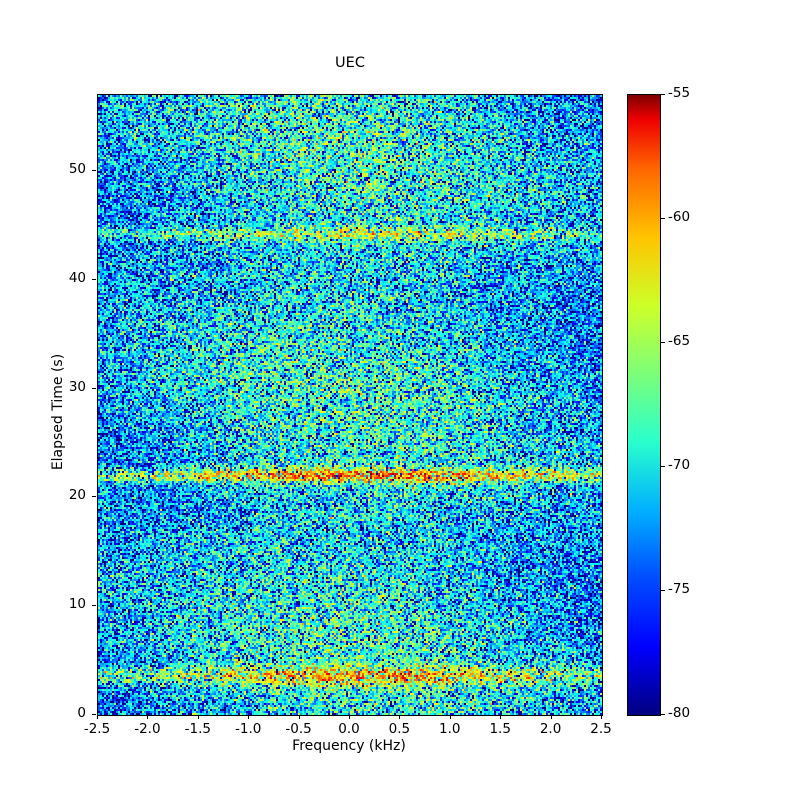 The height and width of the screenshot is (800, 800). I want to click on colorbar-tick-label: -55, so click(679, 93).